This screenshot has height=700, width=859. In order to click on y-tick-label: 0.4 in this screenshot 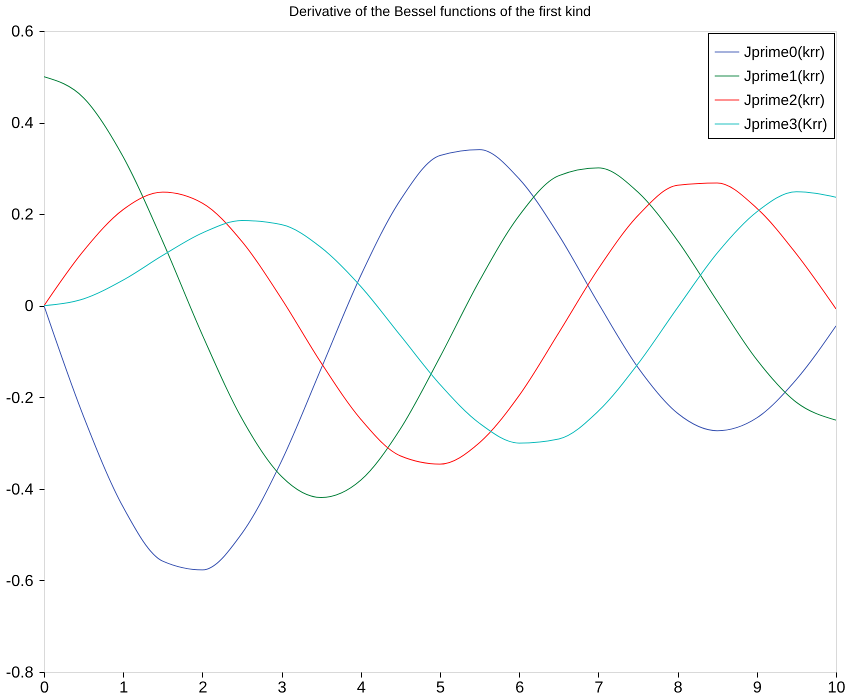, I will do `click(22, 123)`.